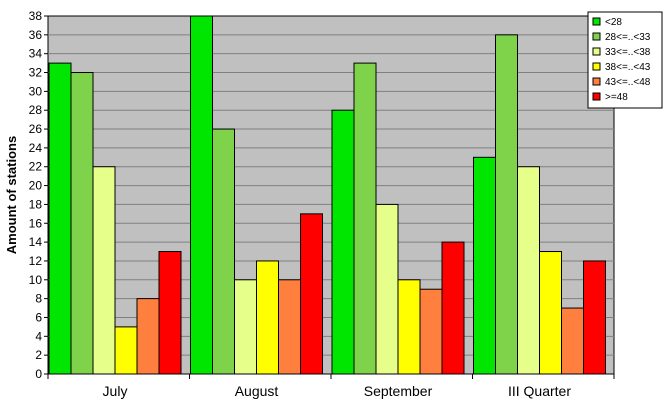  I want to click on y-tick-label: 24, so click(36, 148).